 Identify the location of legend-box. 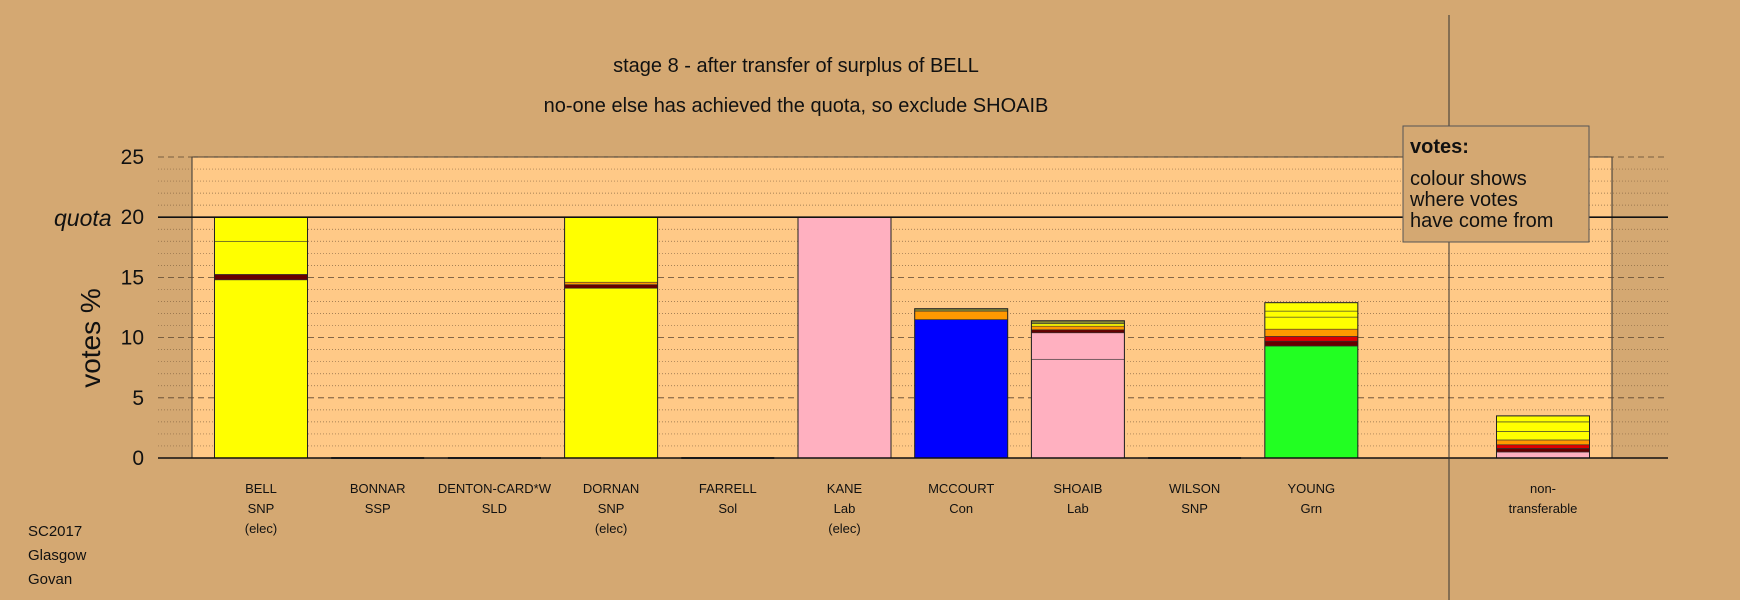
(1496, 184).